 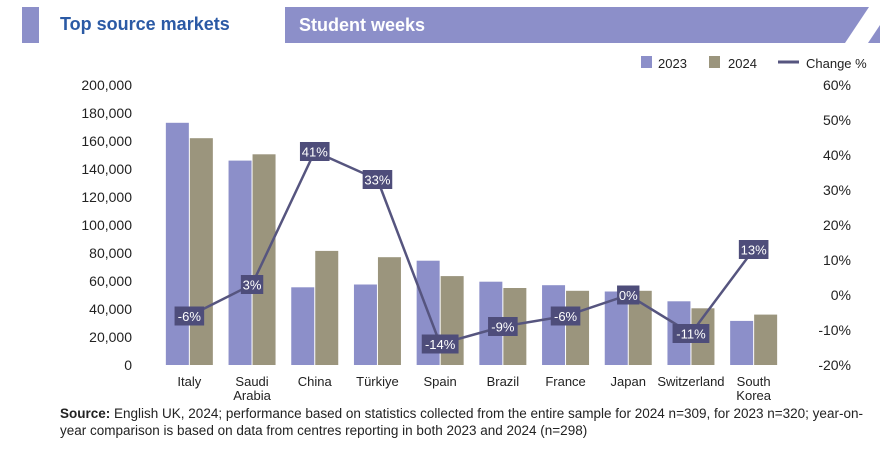 I want to click on category-label-line: Spain, so click(x=440, y=381).